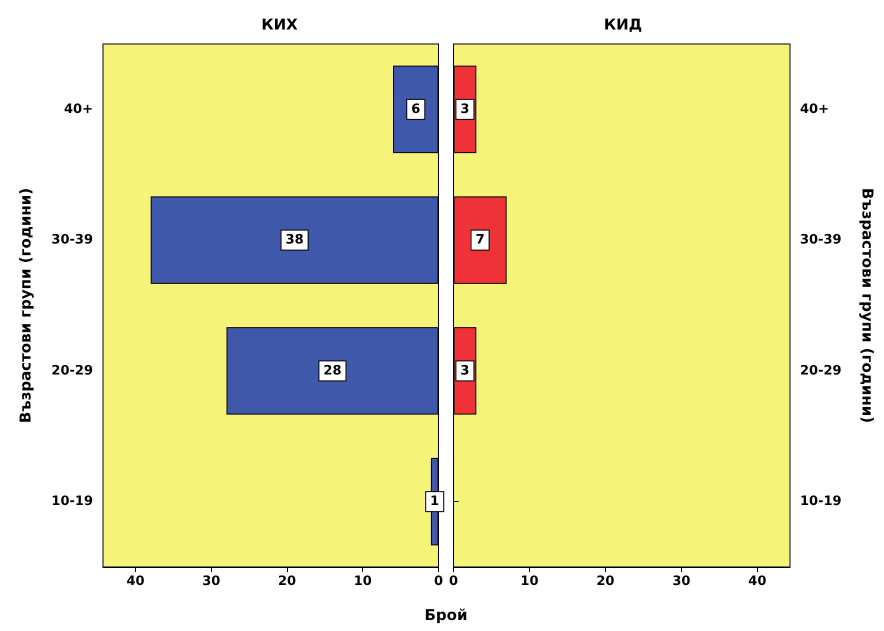 Image resolution: width=884 pixels, height=631 pixels. Describe the element at coordinates (332, 370) in the screenshot. I see `data-label: 28` at that location.